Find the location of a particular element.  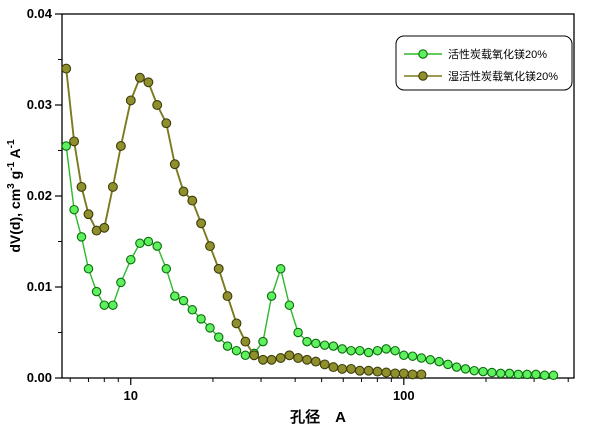

x-axis-title: 孔径 A is located at coordinates (318, 417).